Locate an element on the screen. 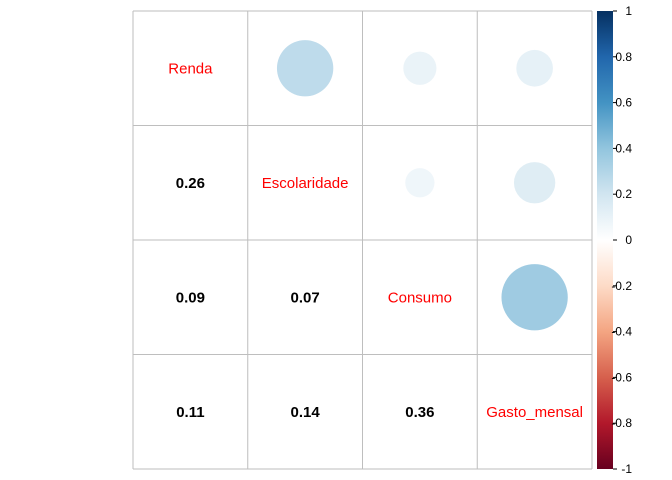 Image resolution: width=672 pixels, height=480 pixels. variable-label: Escolaridade is located at coordinates (305, 183).